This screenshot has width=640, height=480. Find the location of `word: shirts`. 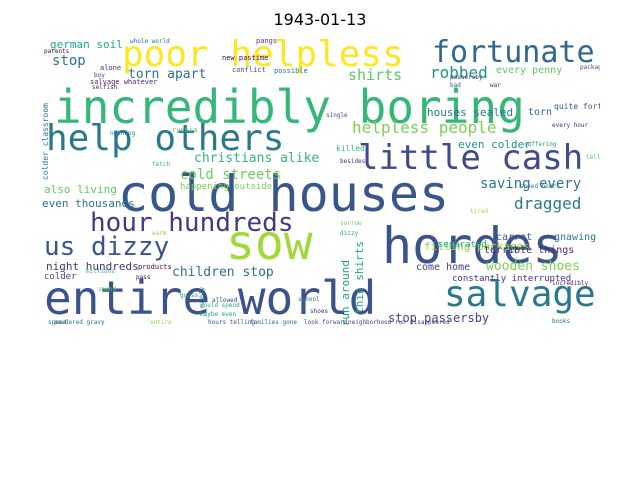

word: shirts is located at coordinates (375, 75).